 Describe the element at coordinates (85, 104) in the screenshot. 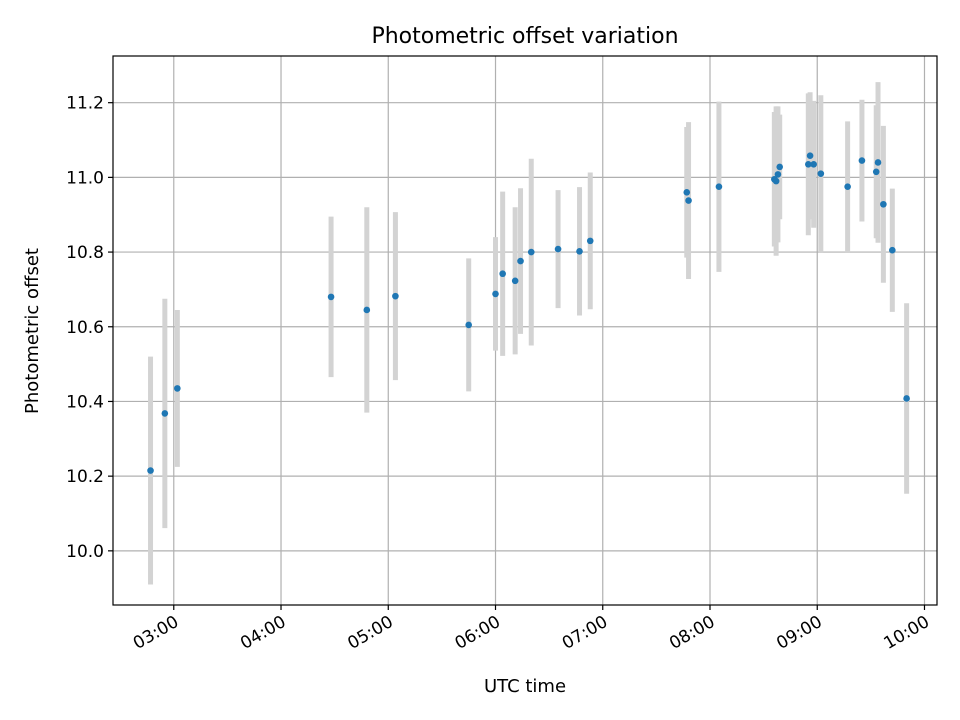

I see `y-tick-label: 11.2` at that location.